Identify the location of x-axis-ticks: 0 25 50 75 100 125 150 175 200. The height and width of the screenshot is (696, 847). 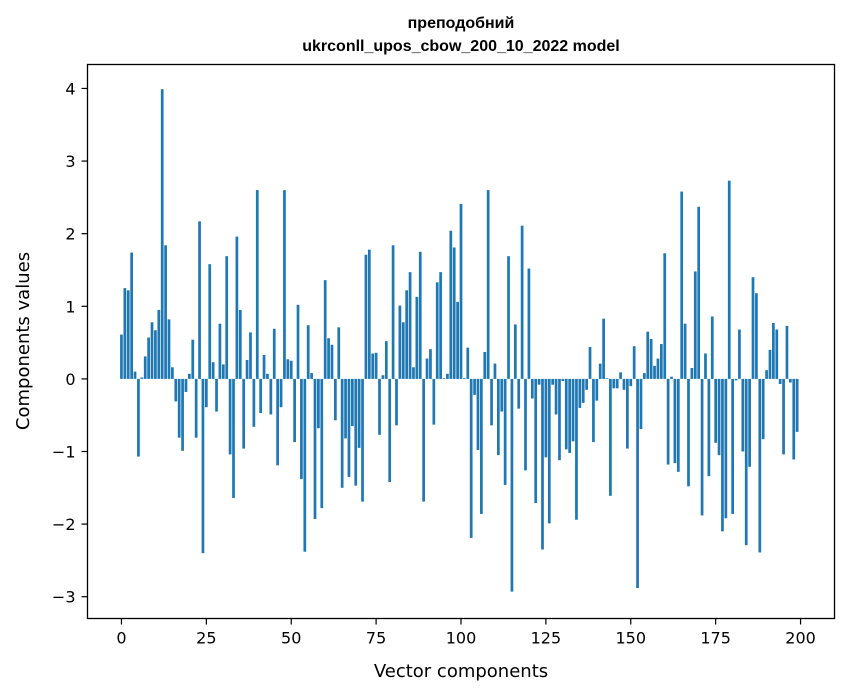
(466, 633).